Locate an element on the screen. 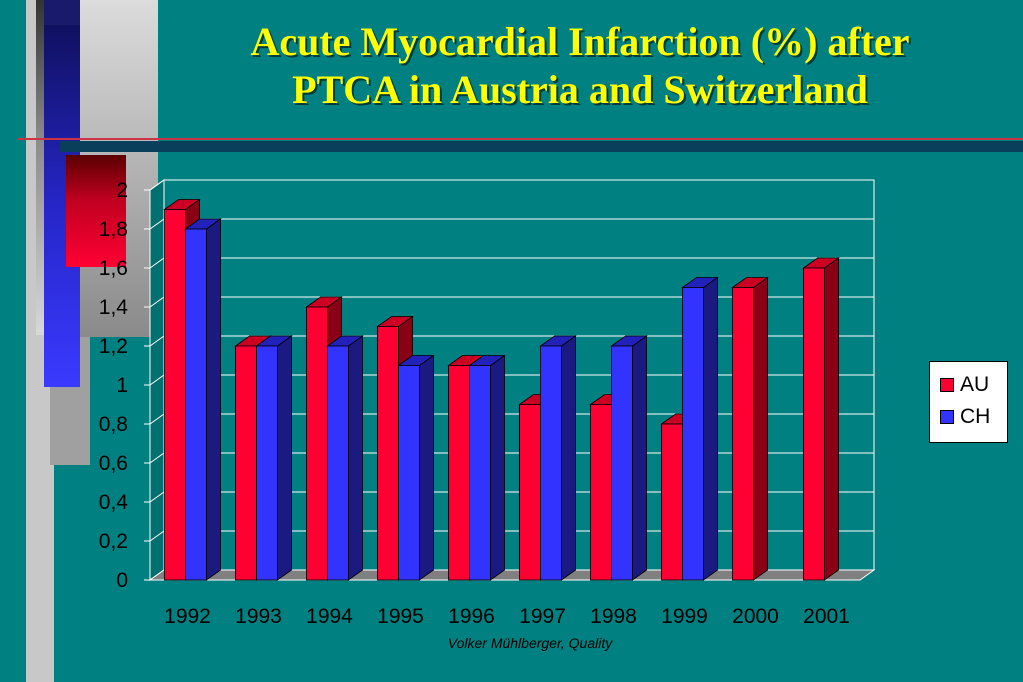  y-tick-label: 0 is located at coordinates (122, 580).